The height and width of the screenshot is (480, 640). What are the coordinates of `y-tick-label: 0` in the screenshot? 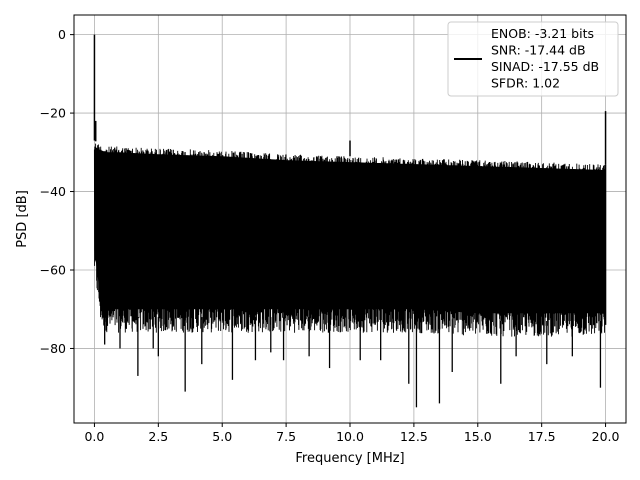 It's located at (62, 34).